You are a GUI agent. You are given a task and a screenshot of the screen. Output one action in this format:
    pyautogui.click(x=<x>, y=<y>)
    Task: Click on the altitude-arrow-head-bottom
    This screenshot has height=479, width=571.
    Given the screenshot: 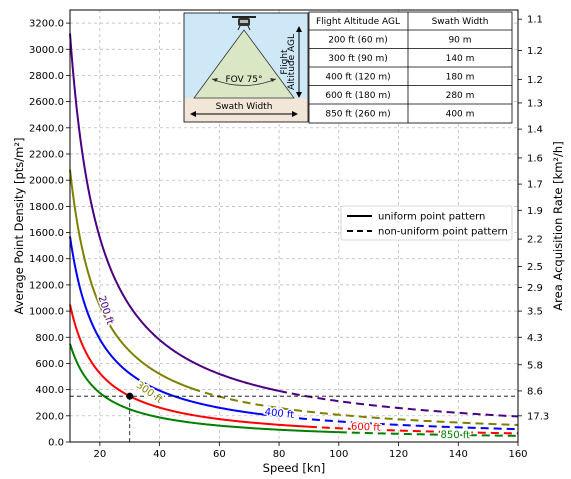 What is the action you would take?
    pyautogui.click(x=299, y=95)
    